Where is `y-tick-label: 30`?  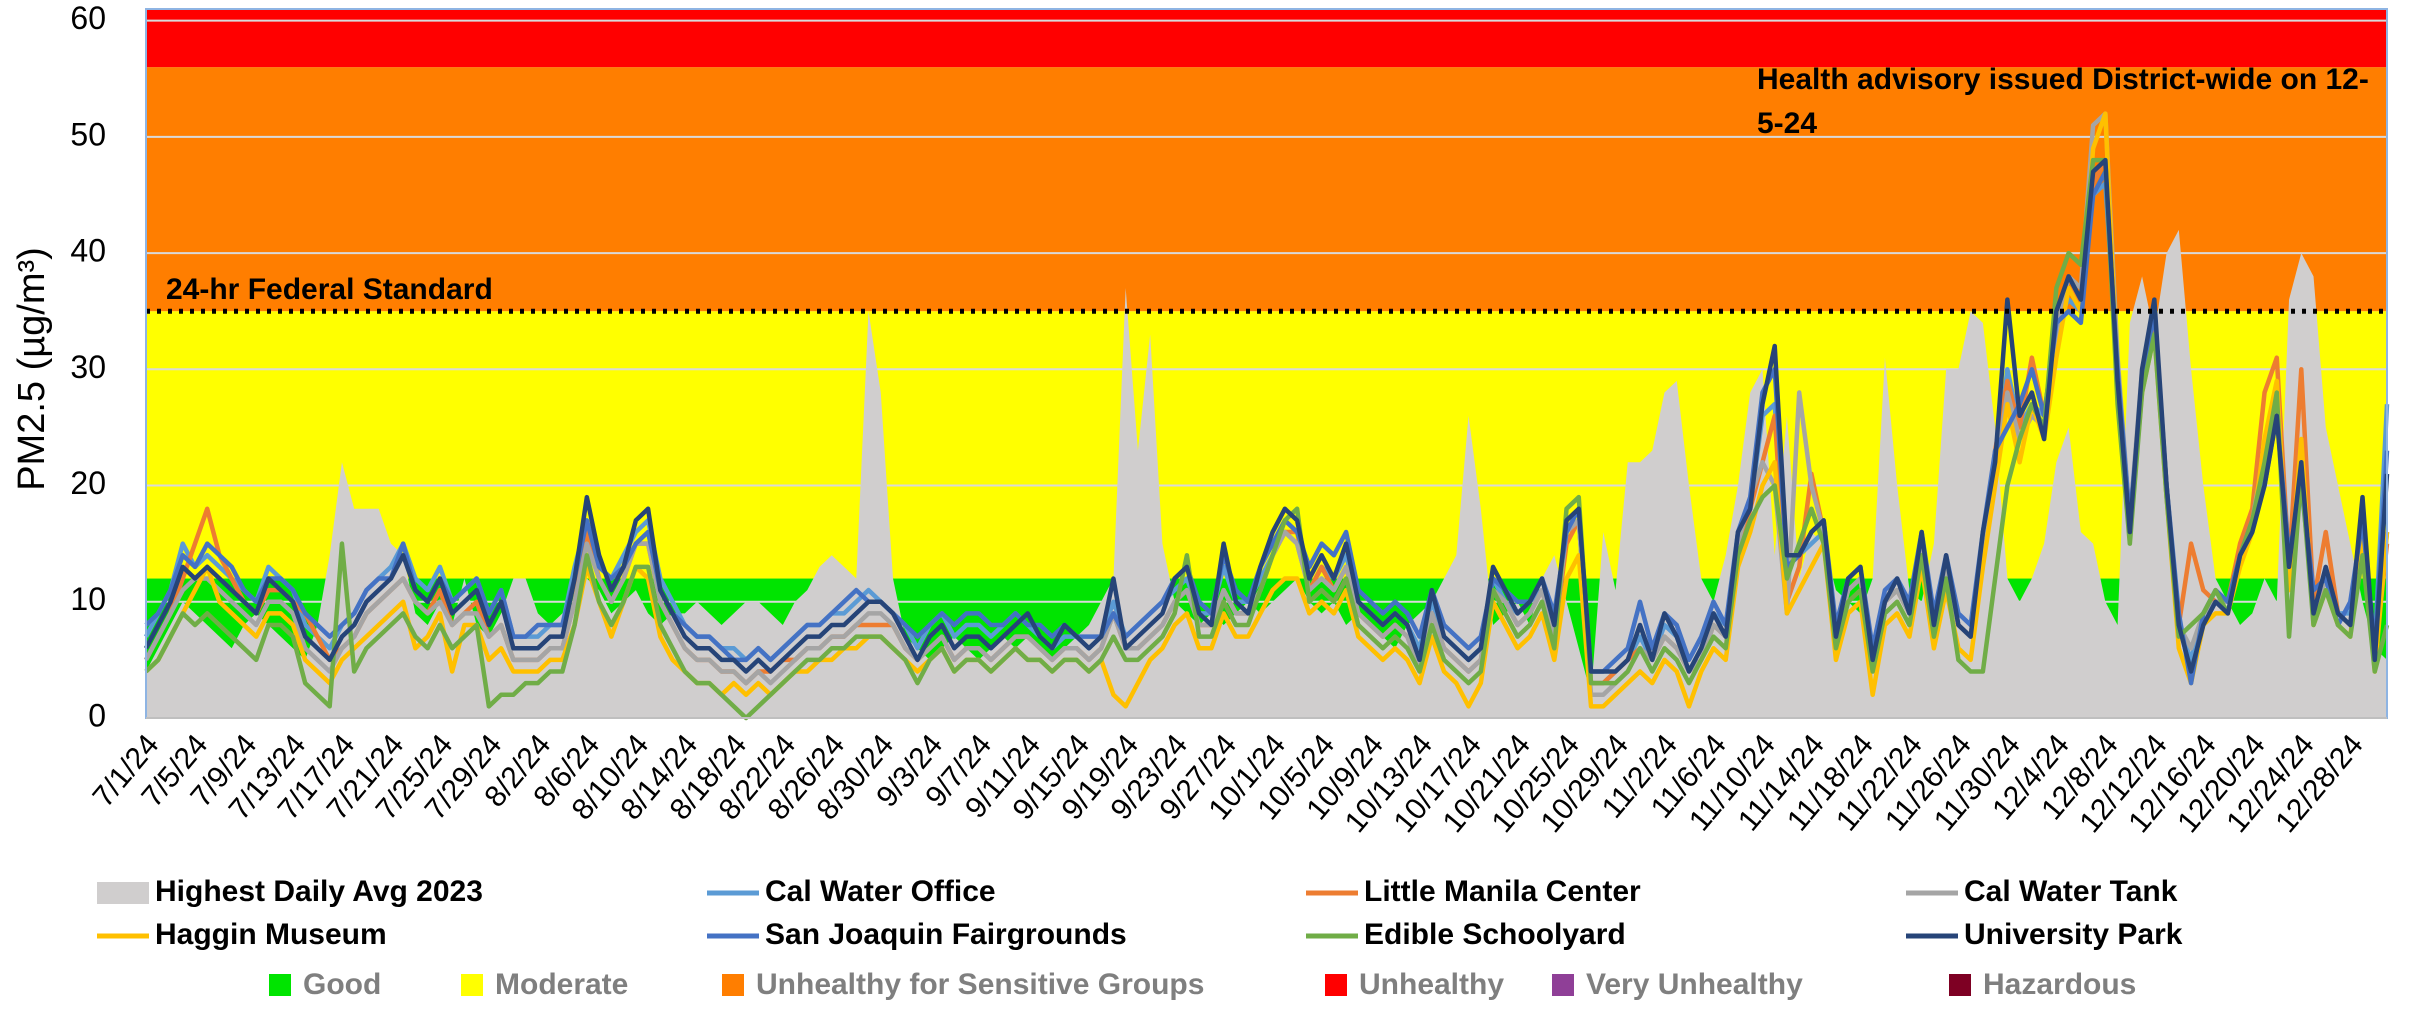 y-tick-label: 30 is located at coordinates (88, 367).